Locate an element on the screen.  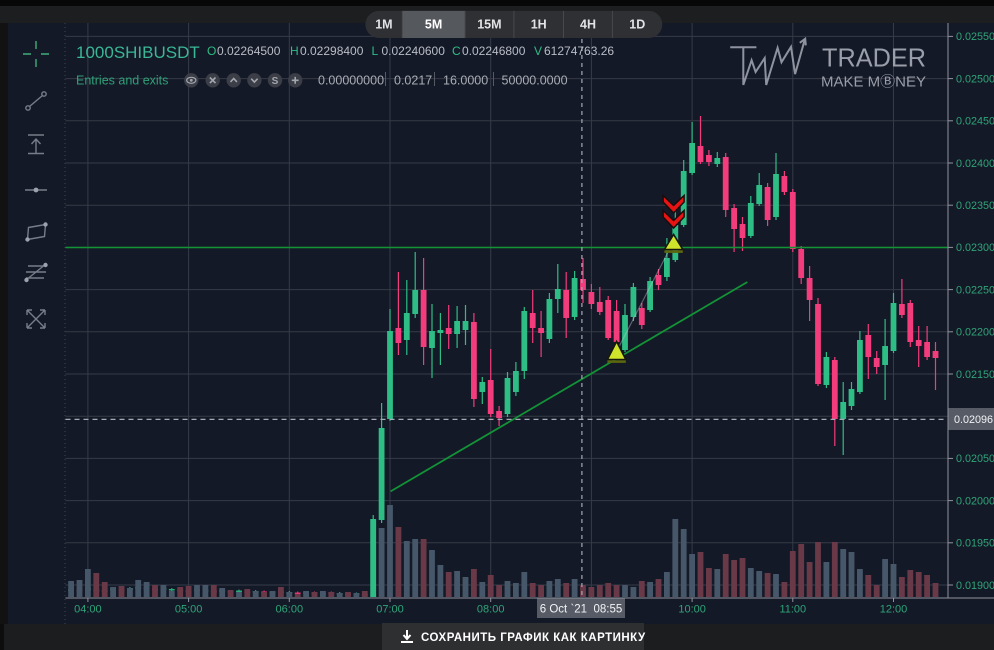
svg-text: 0.02000 is located at coordinates (975, 501).